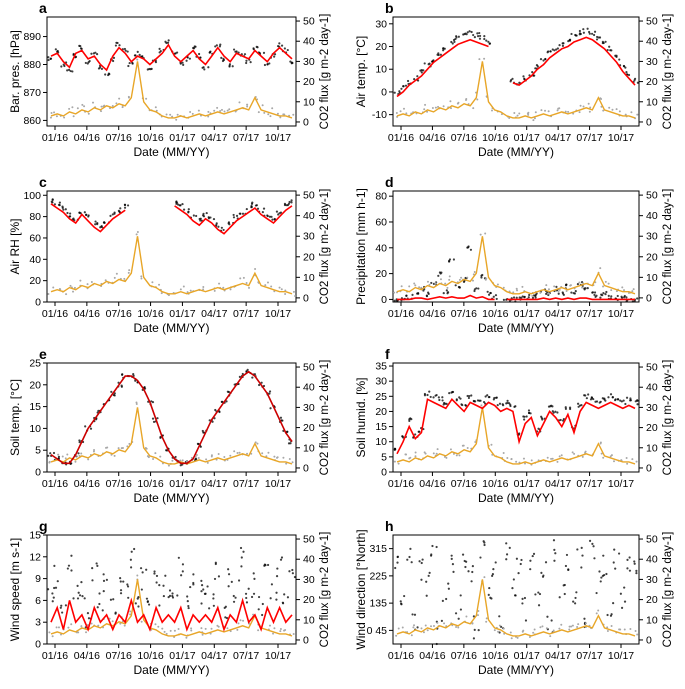 Image resolution: width=685 pixels, height=689 pixels. Describe the element at coordinates (381, 222) in the screenshot. I see `y-tick-label: 60` at that location.